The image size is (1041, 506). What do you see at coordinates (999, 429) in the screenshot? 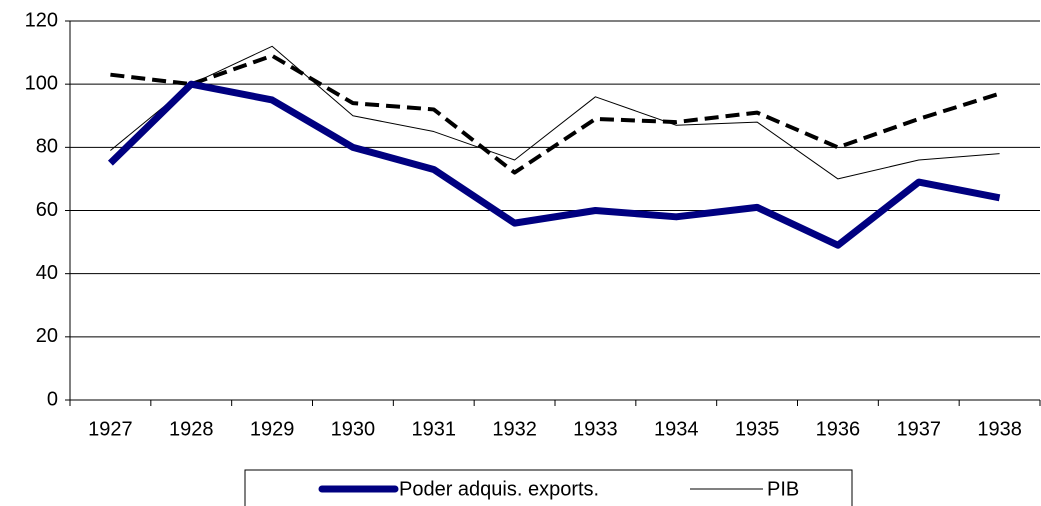
I see `x-tick-label: 1938` at bounding box center [999, 429].